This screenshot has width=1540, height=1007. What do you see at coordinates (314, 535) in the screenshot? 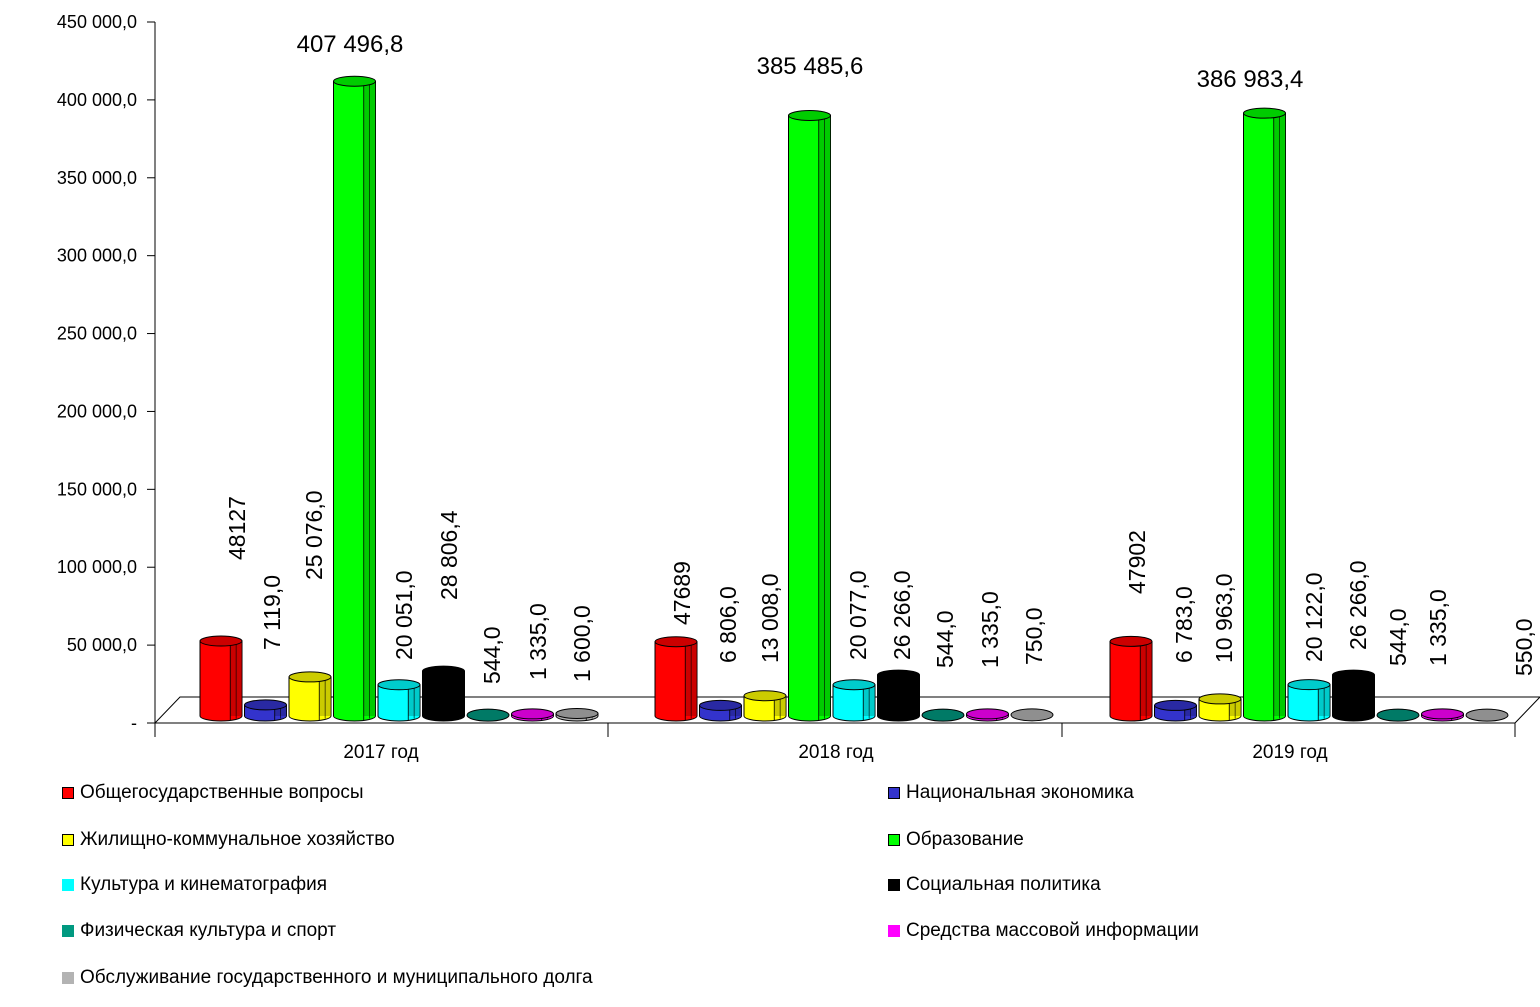
I see `data-label: 25 076,0` at bounding box center [314, 535].